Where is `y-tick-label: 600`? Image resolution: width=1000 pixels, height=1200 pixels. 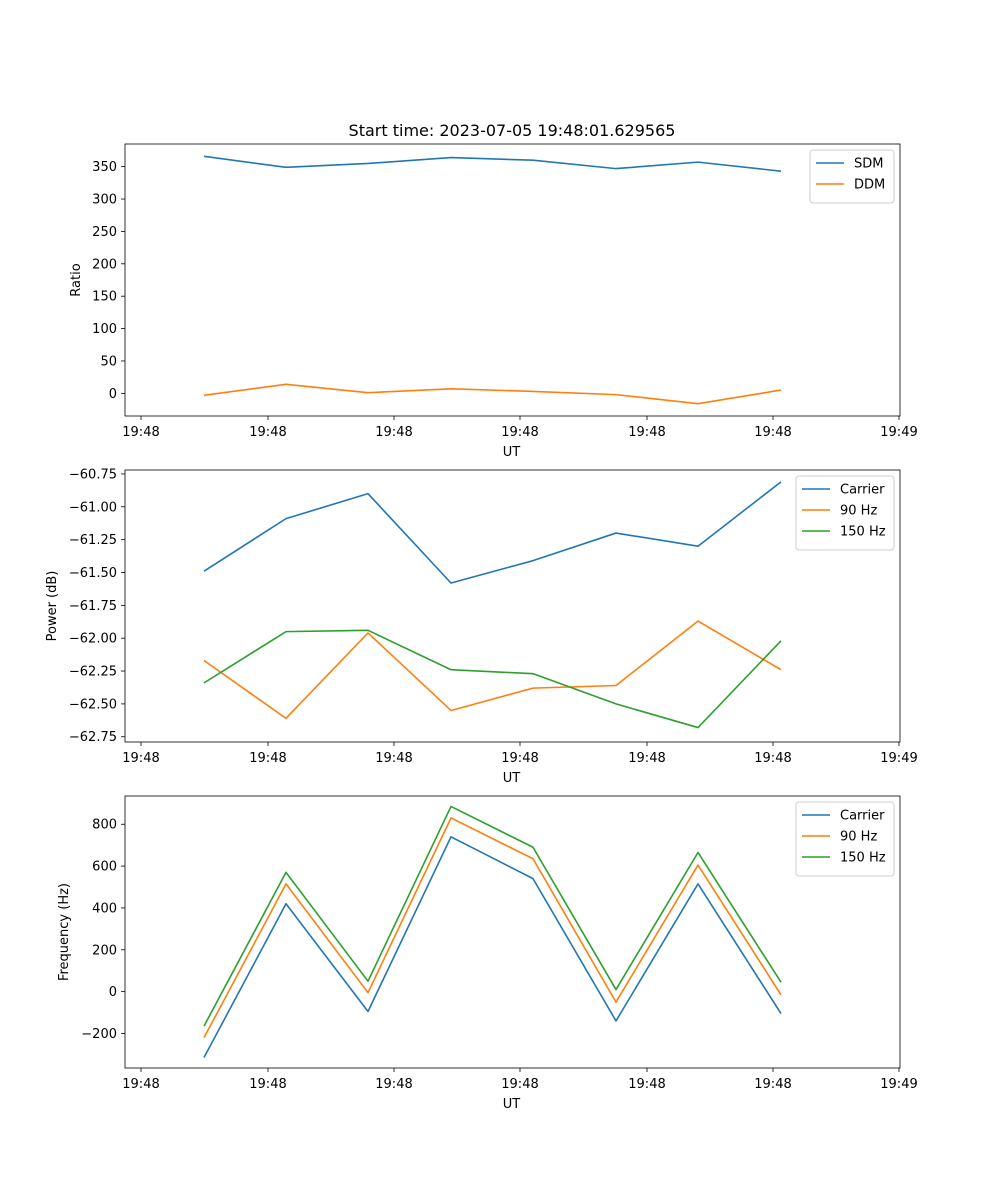
y-tick-label: 600 is located at coordinates (104, 867).